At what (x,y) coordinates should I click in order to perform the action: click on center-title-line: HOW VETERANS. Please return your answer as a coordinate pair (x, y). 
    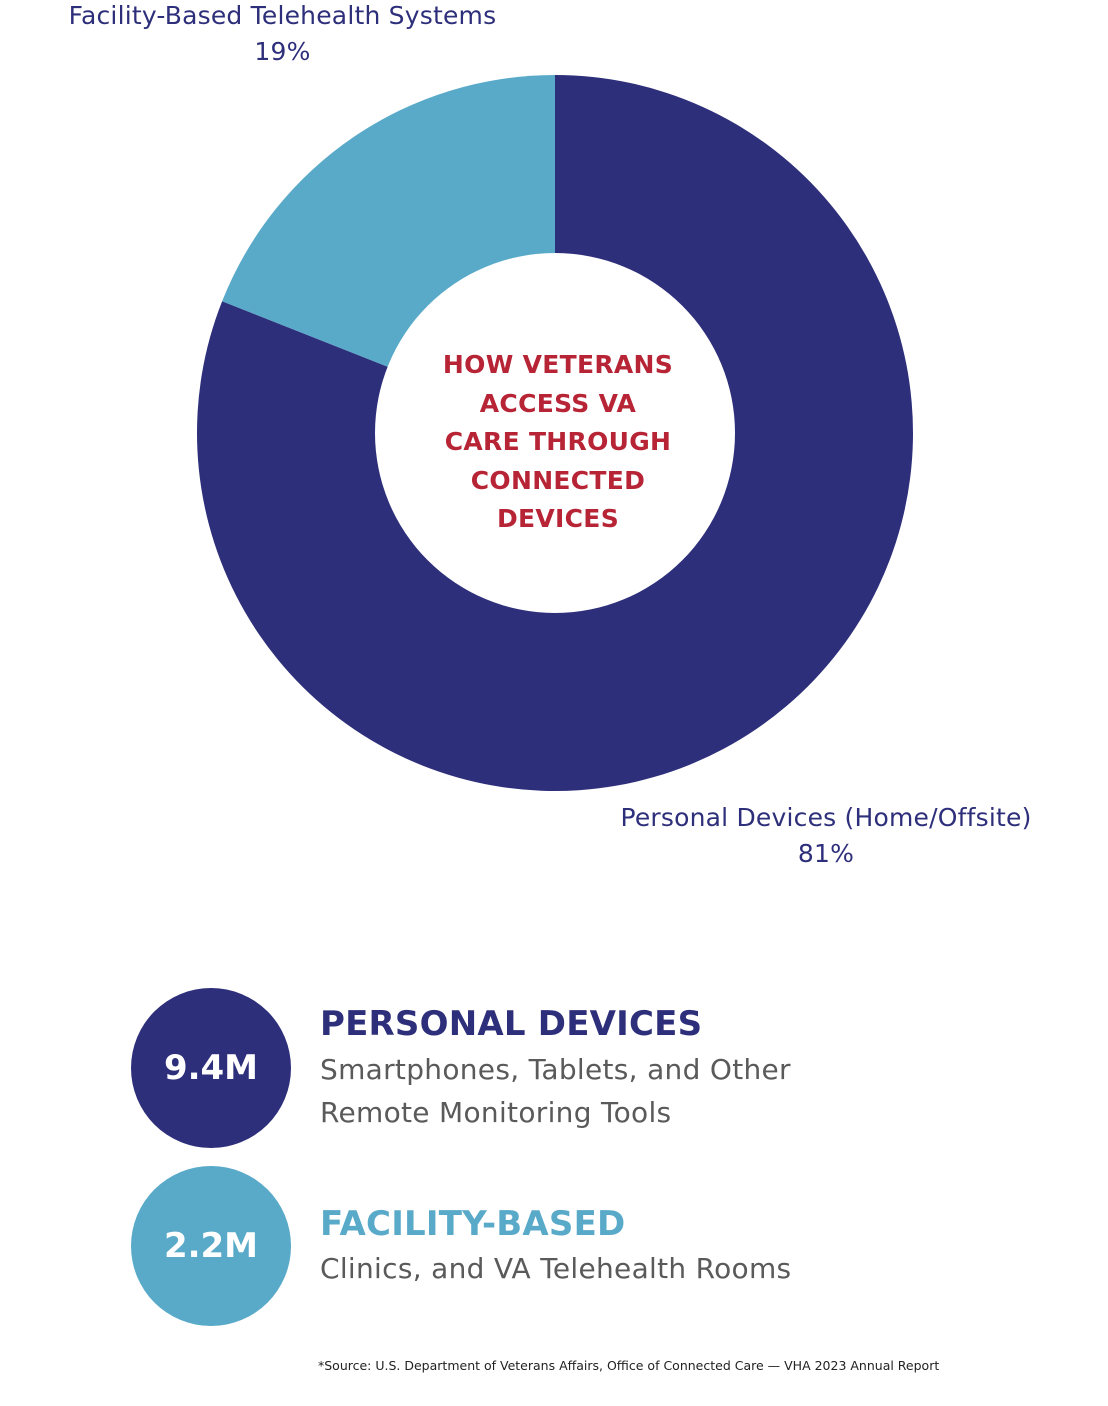
    Looking at the image, I should click on (558, 364).